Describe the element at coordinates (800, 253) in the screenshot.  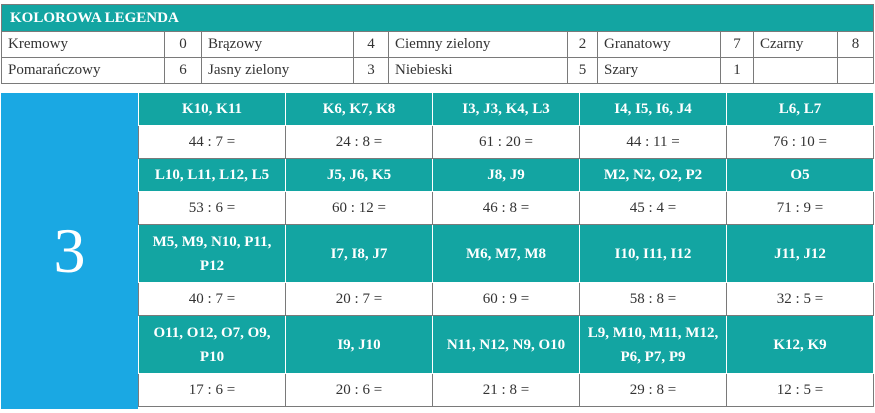
I see `cell-coordinates: J11, J12` at that location.